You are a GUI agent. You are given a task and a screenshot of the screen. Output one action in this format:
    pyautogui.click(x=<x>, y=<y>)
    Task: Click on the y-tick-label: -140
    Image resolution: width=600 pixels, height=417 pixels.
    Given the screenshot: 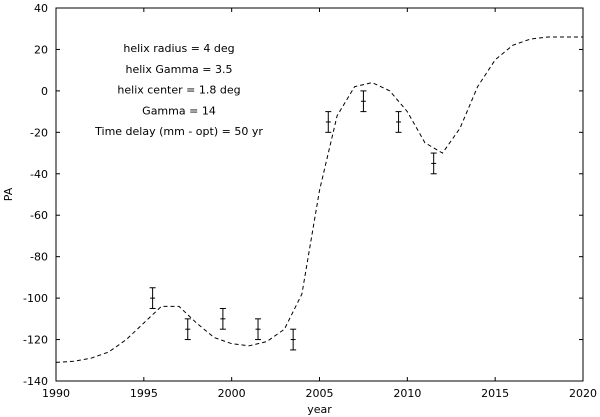 What is the action you would take?
    pyautogui.click(x=35, y=381)
    